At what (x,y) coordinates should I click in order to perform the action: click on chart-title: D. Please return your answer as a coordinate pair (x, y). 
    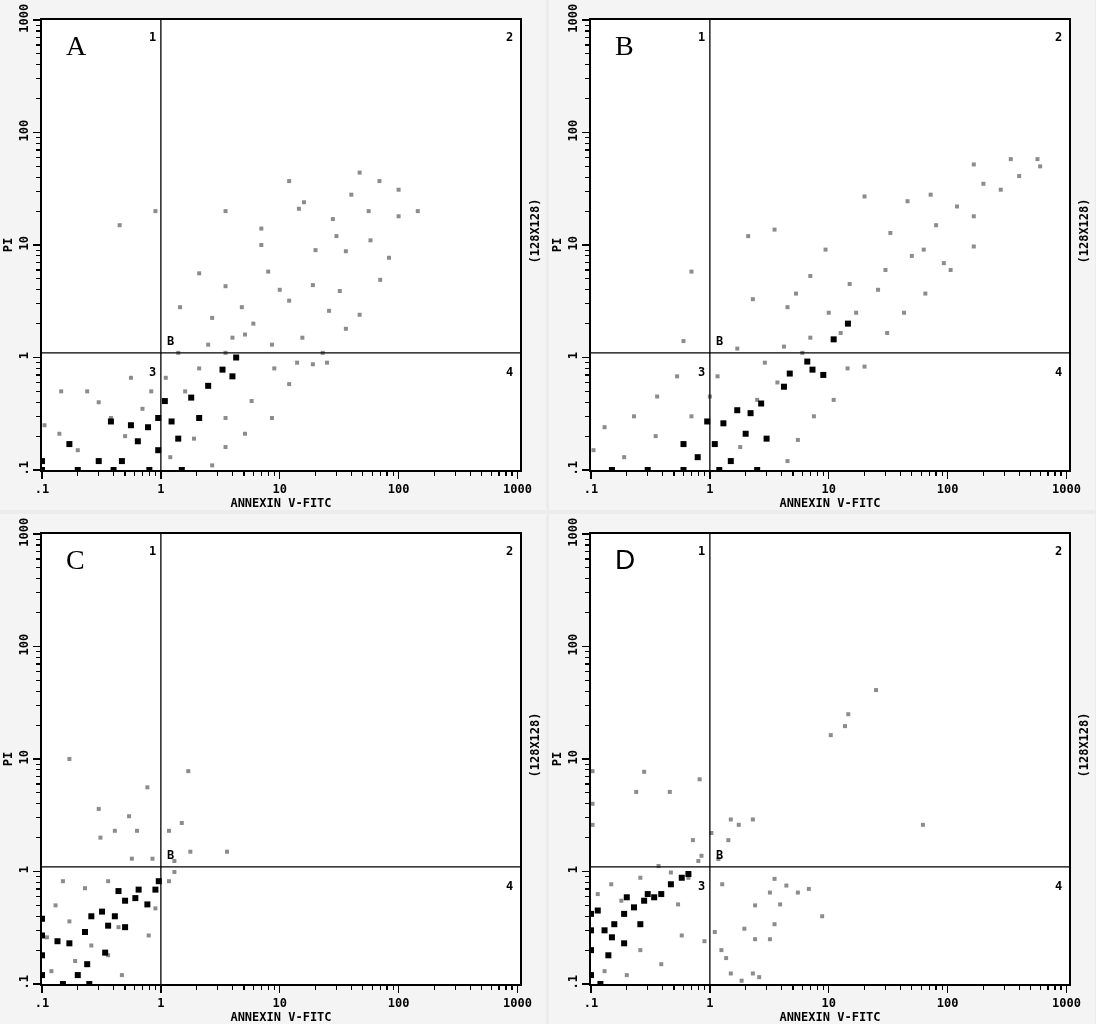
    Looking at the image, I should click on (625, 560).